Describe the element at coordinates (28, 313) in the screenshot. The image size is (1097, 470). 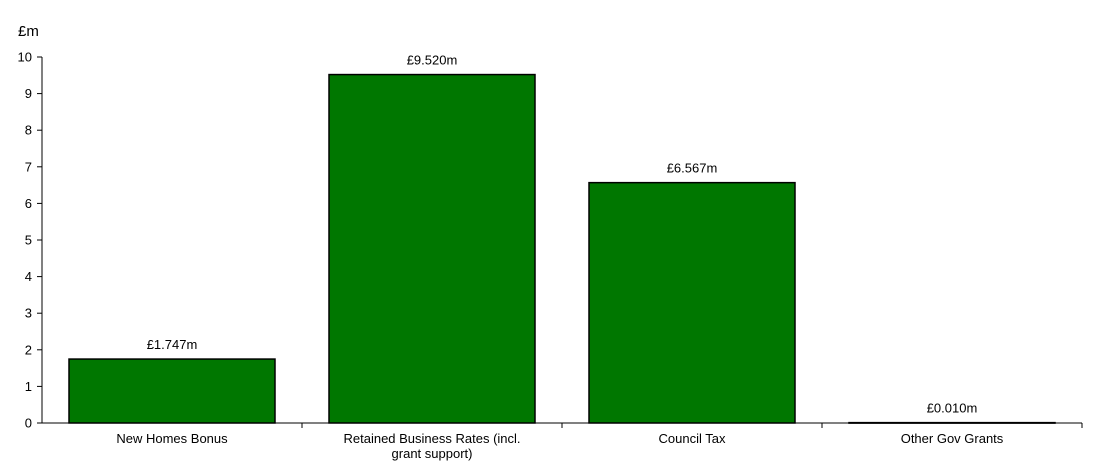
I see `y-tick-label: 3` at that location.